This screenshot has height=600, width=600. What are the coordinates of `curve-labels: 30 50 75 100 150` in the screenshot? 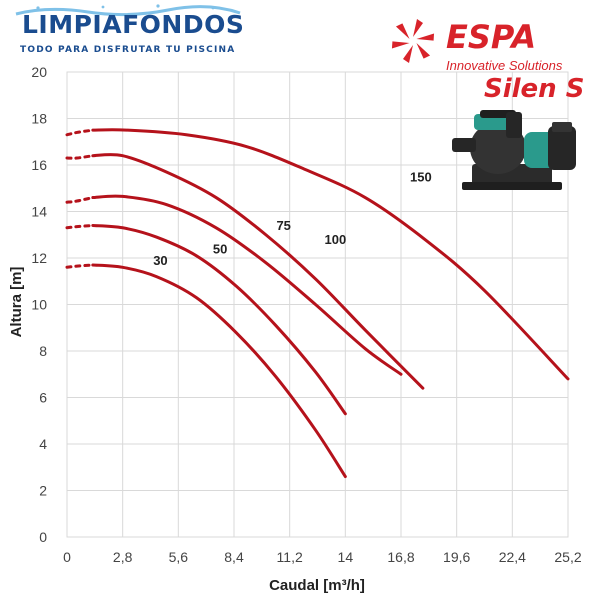 It's located at (292, 218).